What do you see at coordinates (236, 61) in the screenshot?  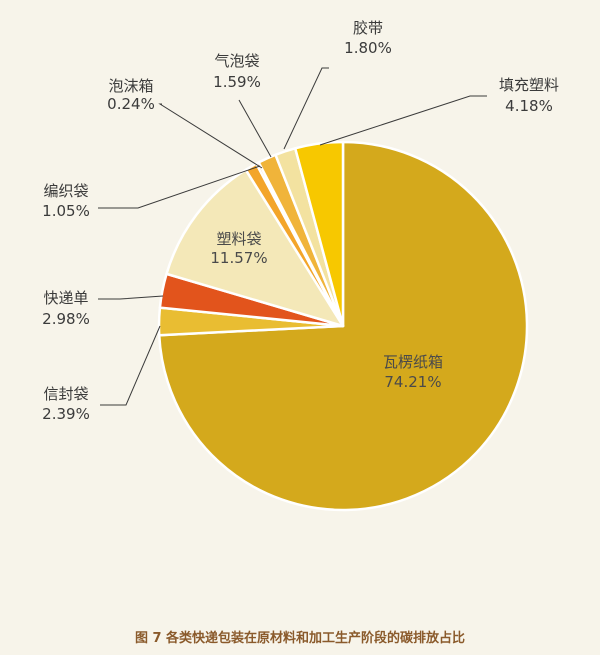 I see `slice-name-7: 气泡袋` at bounding box center [236, 61].